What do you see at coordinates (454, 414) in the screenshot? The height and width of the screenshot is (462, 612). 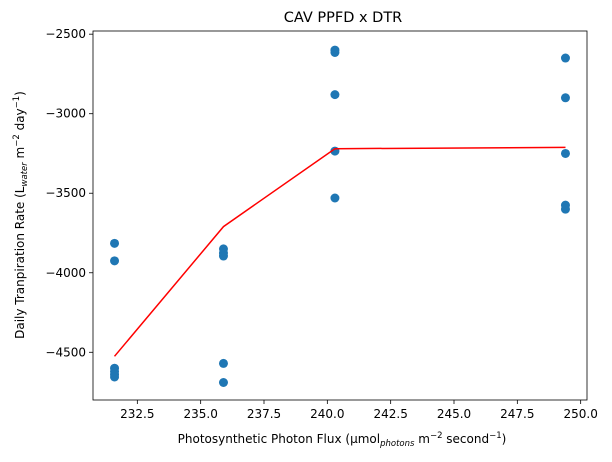 I see `x-tick-label: 245.0` at bounding box center [454, 414].